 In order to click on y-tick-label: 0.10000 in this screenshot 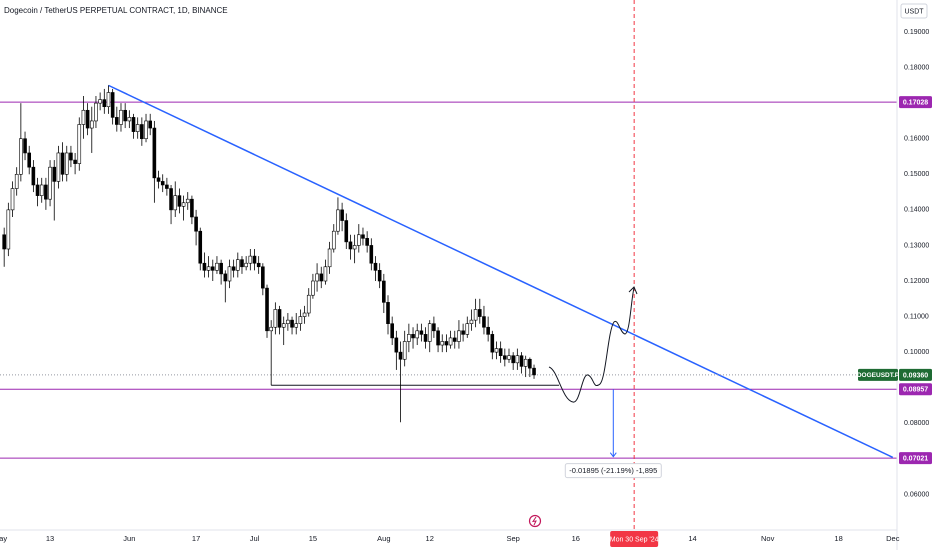, I will do `click(916, 352)`.